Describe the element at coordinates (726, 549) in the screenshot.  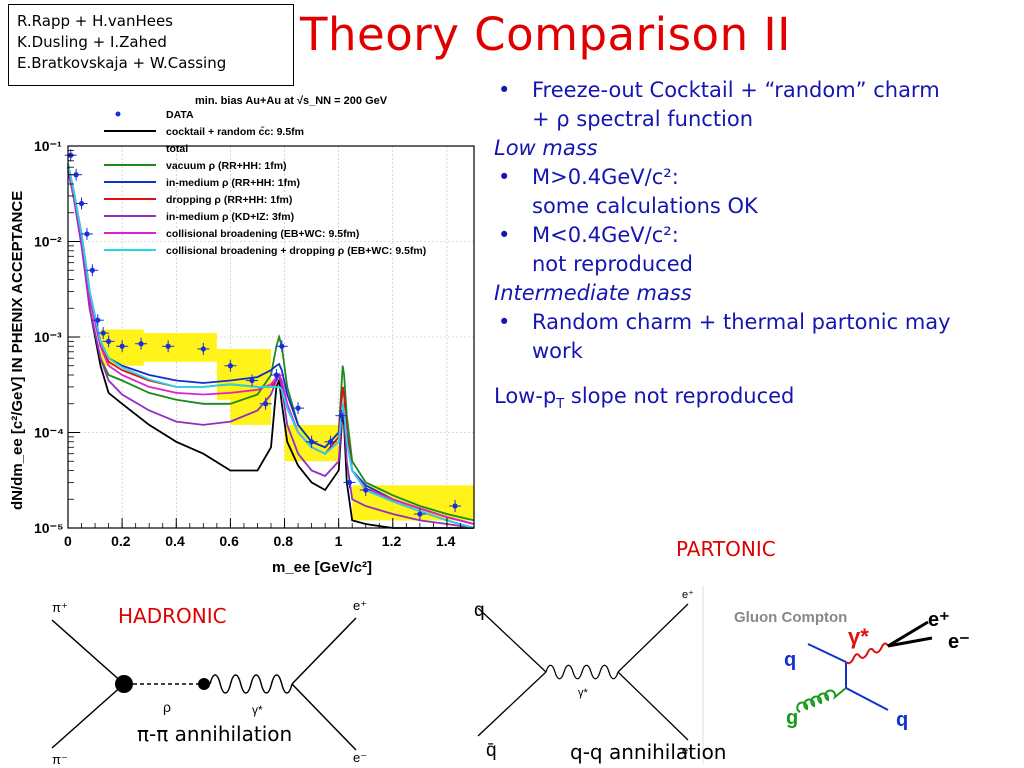
I see `partonic-label: PARTONIC` at that location.